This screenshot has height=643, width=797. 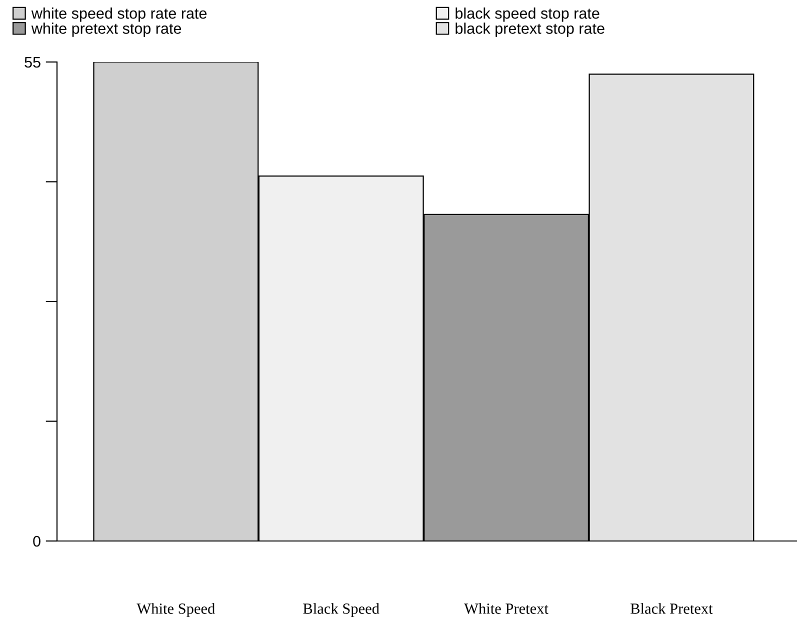 I want to click on x-tick-label: White Speed, so click(x=175, y=610).